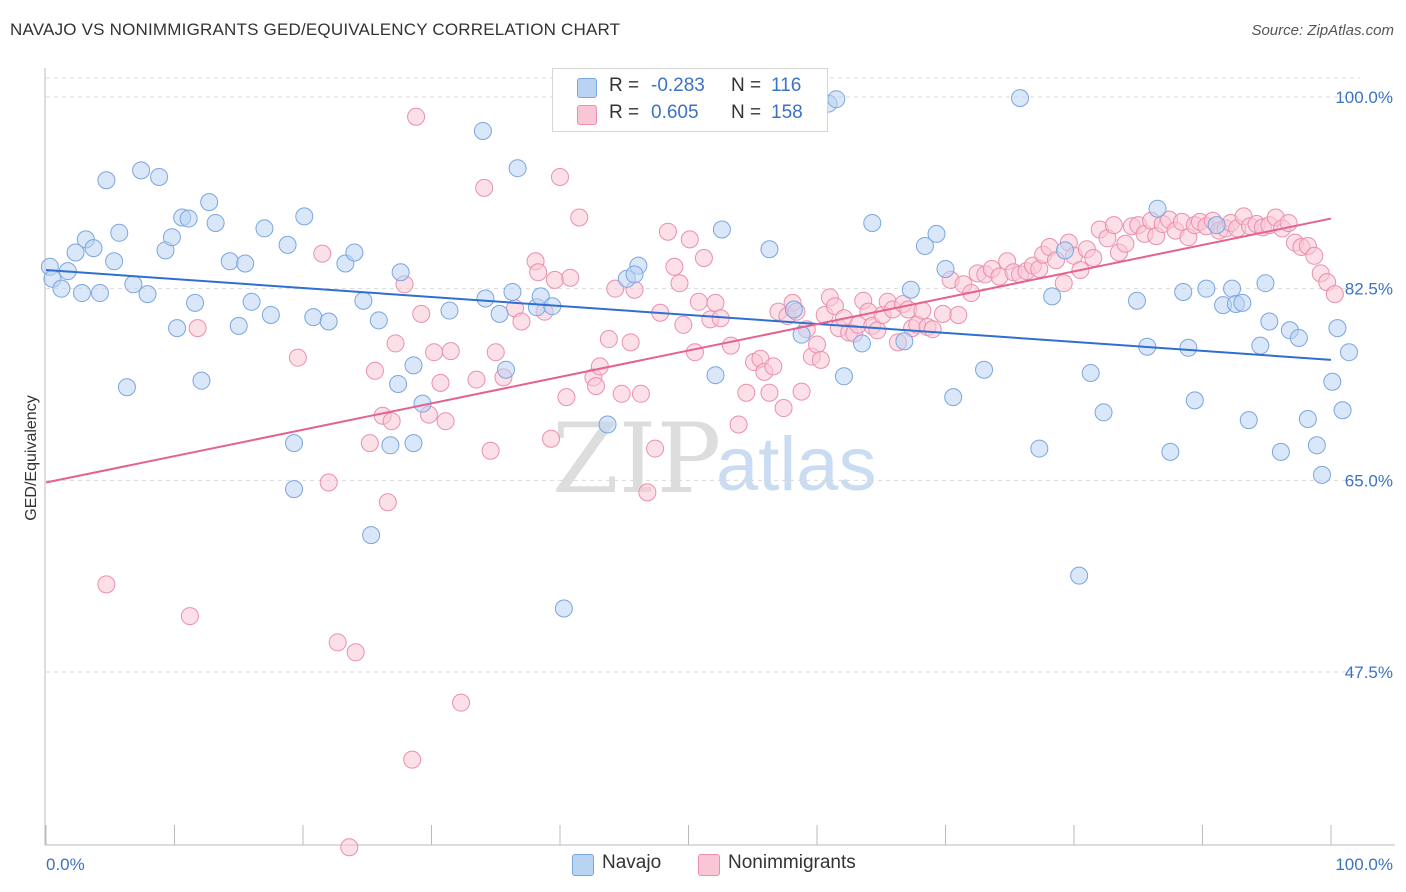 The height and width of the screenshot is (892, 1406). What do you see at coordinates (65, 864) in the screenshot?
I see `x-tick-label-min: 0.0%` at bounding box center [65, 864].